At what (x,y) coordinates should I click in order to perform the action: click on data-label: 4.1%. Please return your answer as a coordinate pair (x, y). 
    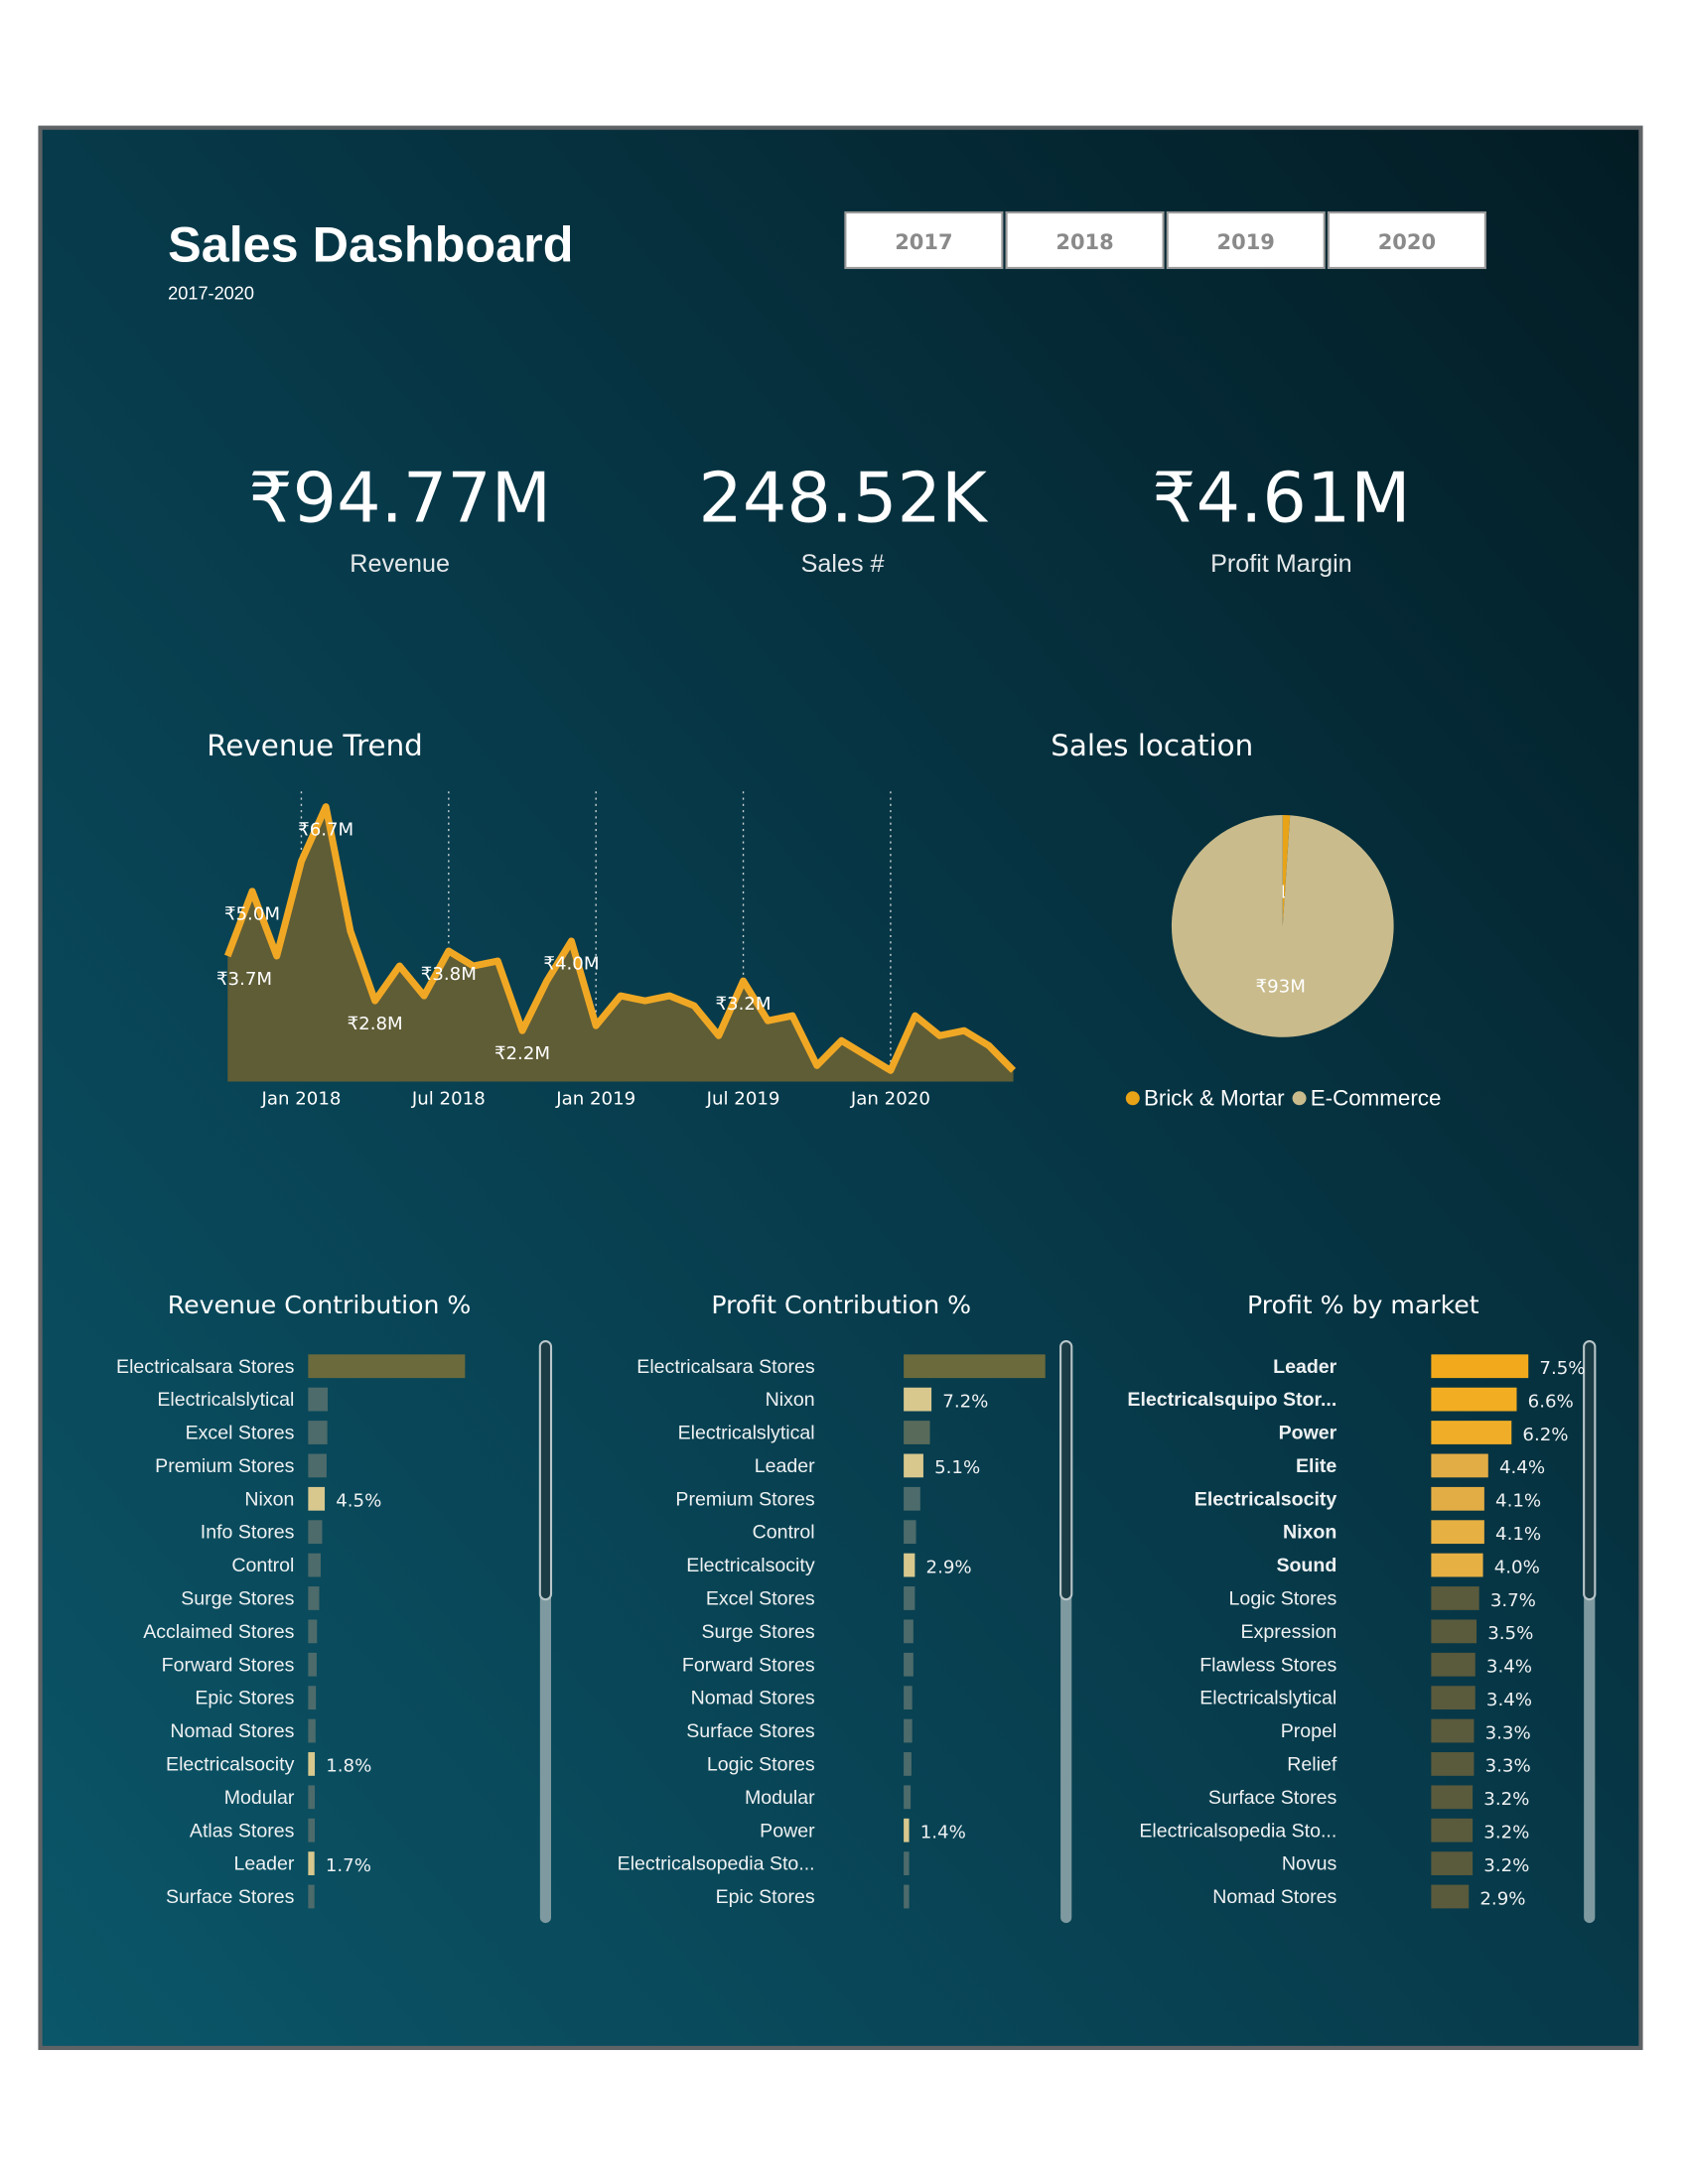
    Looking at the image, I should click on (1518, 1534).